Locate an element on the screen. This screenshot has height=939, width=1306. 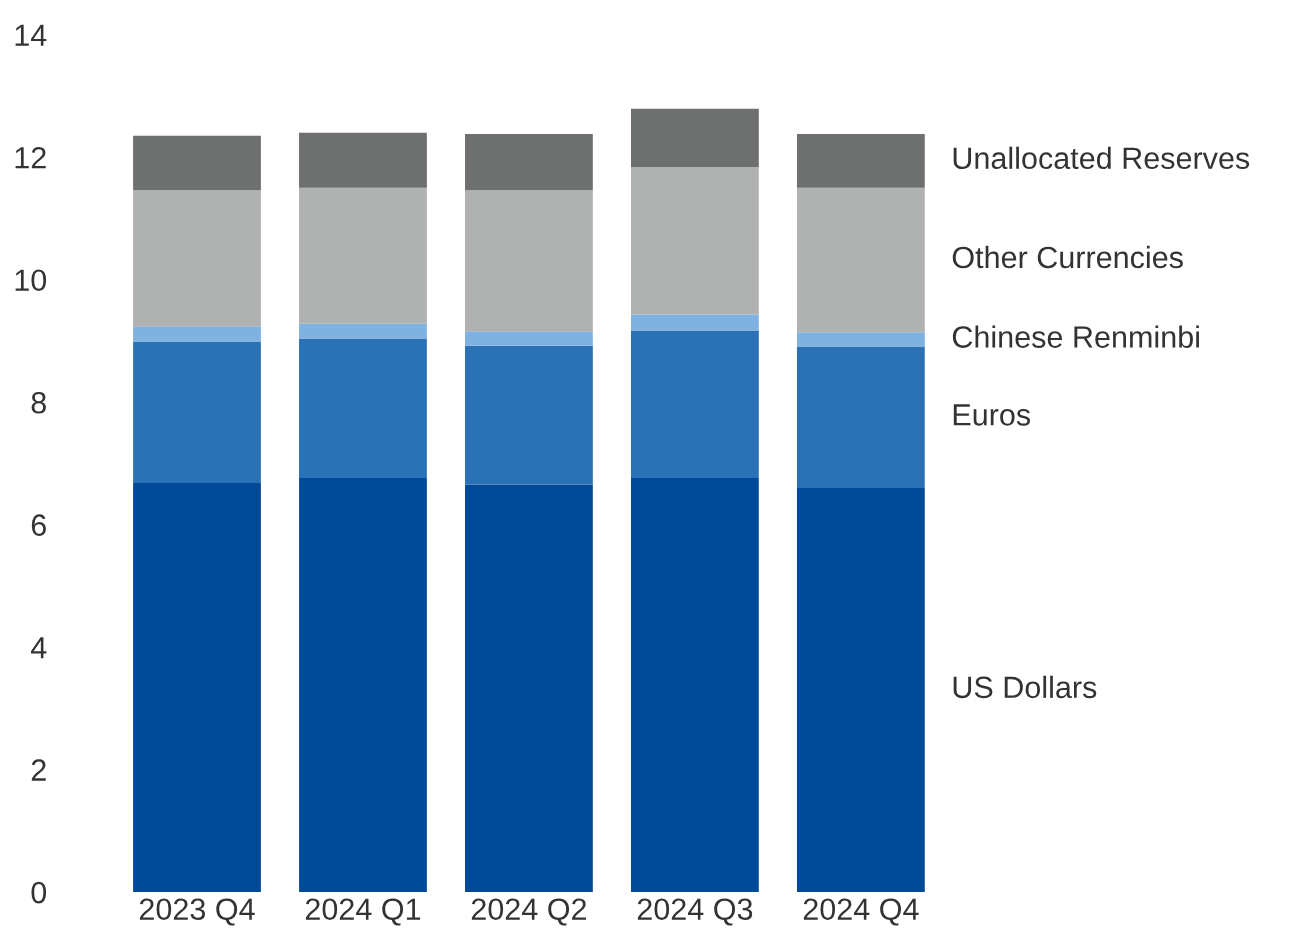
y-tick-label: 2 is located at coordinates (38, 770).